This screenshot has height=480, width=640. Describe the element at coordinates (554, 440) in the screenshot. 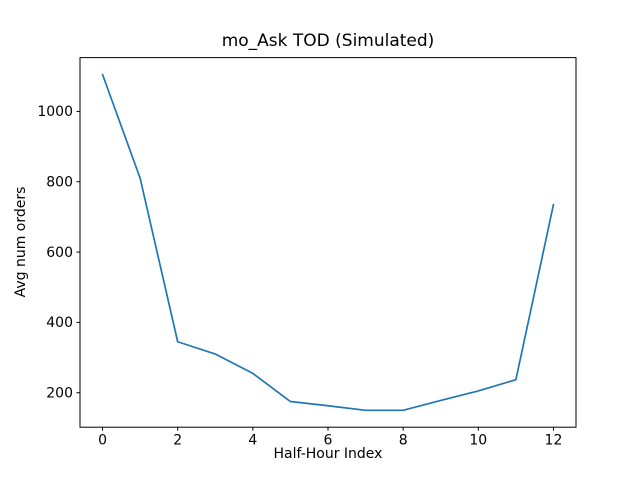

I see `x-tick-label: 12` at that location.